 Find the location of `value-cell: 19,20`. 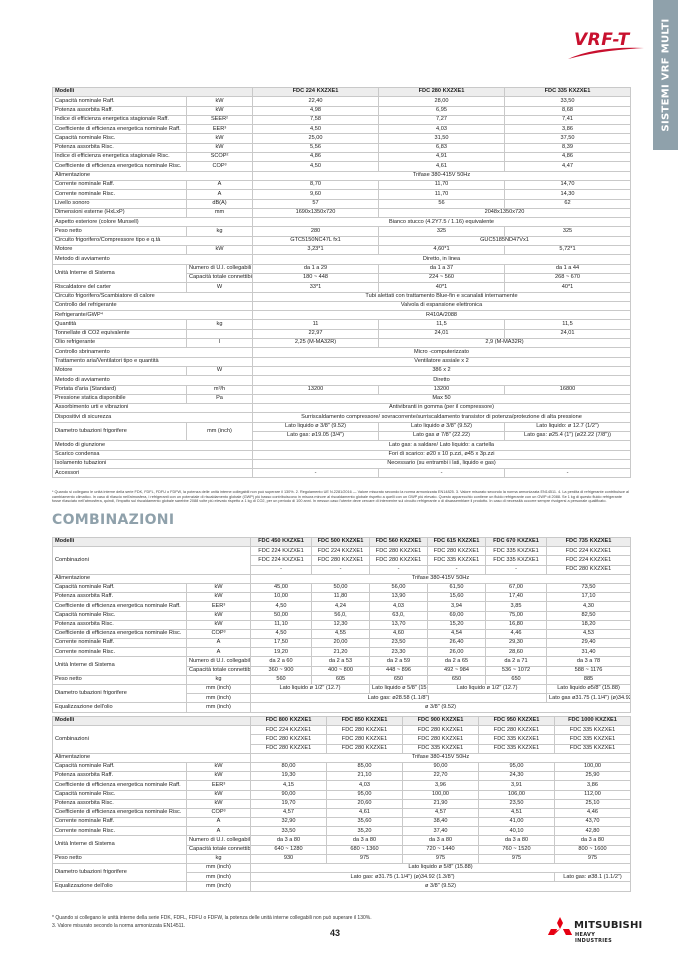

value-cell: 19,20 is located at coordinates (281, 652).